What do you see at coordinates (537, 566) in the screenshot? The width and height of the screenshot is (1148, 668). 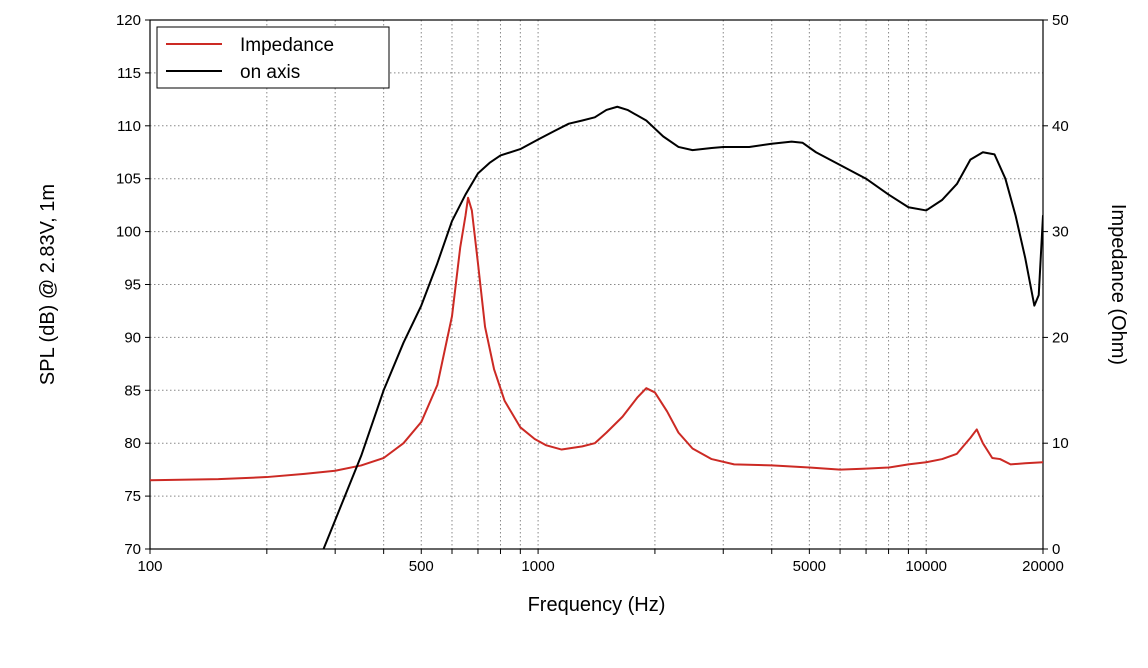 I see `x-tick-label: 1000` at bounding box center [537, 566].